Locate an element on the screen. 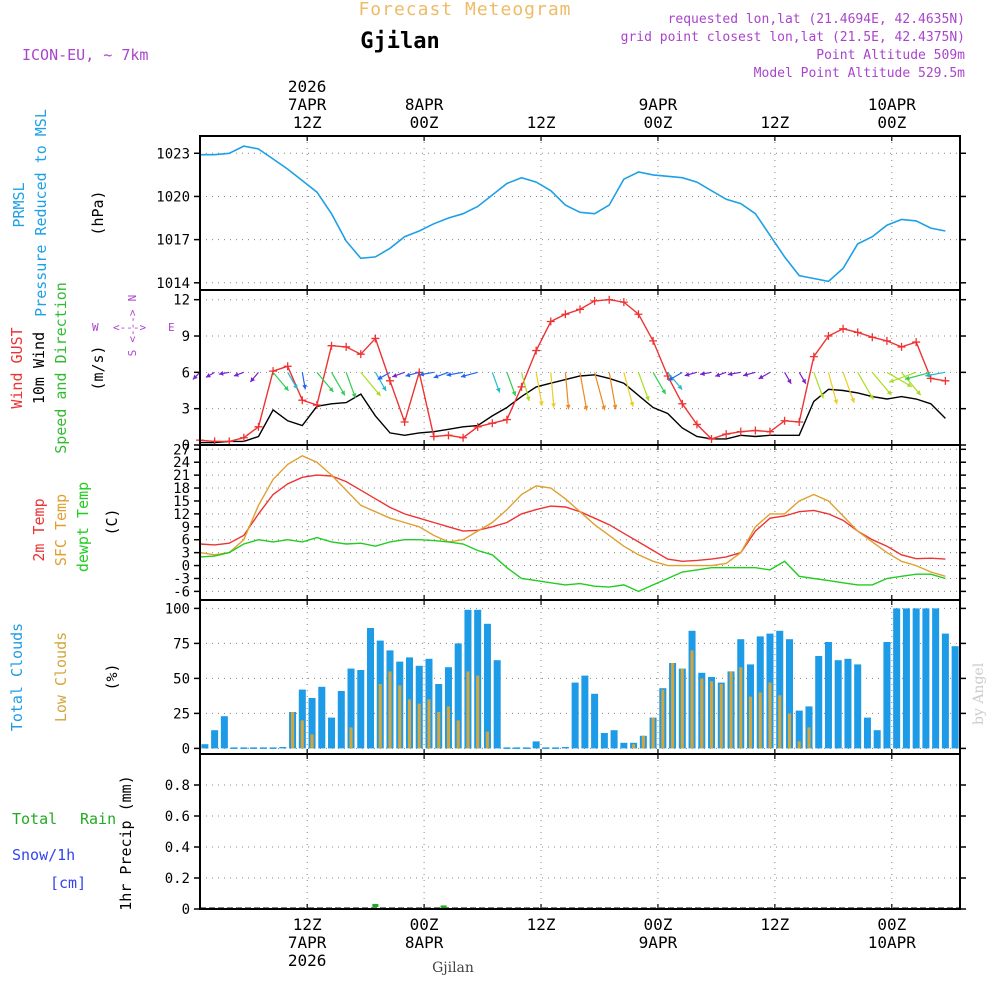 The height and width of the screenshot is (1000, 1000). temperature-ytick-label: 0 is located at coordinates (186, 567).